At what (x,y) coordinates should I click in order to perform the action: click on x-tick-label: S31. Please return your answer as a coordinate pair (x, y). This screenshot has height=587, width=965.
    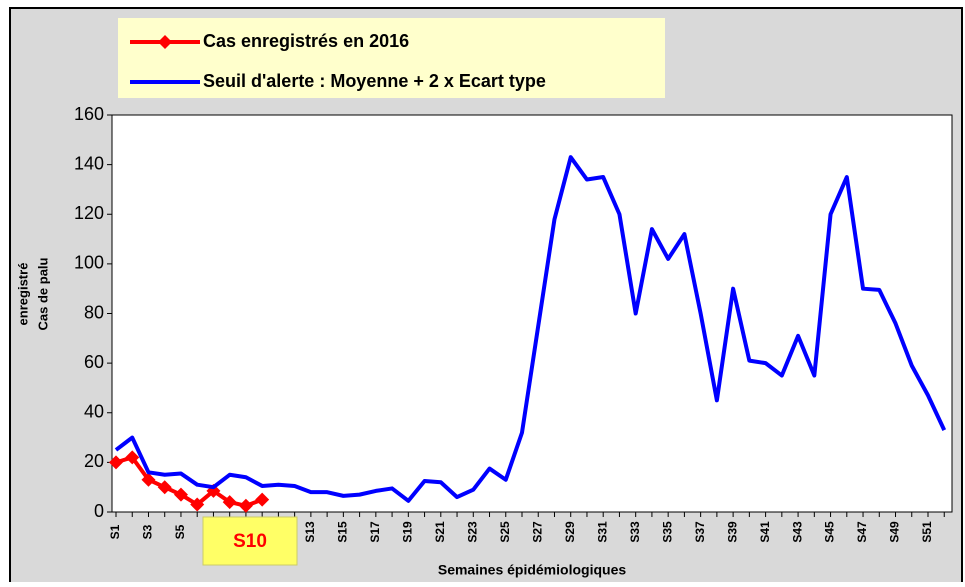
    Looking at the image, I should click on (602, 532).